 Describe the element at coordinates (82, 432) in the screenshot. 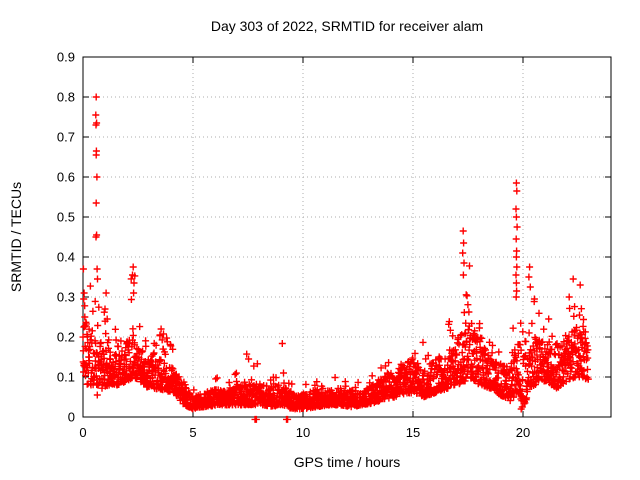

I see `x-tick-label-0: 0` at that location.